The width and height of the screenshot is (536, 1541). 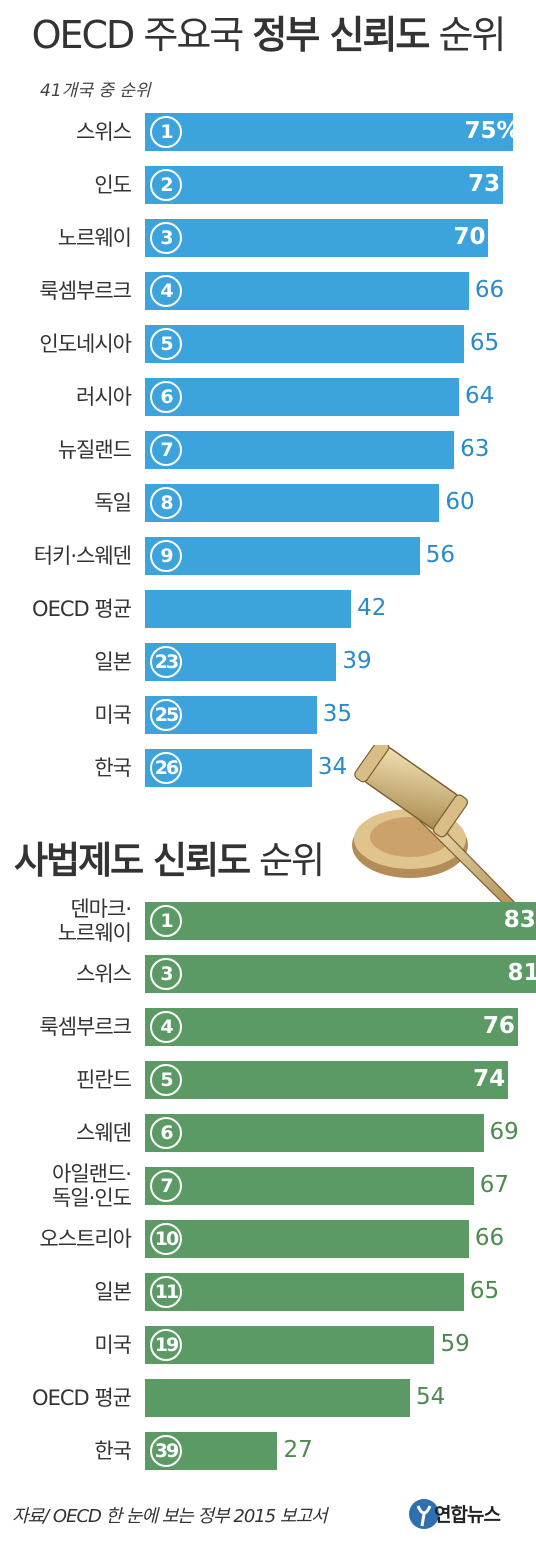 What do you see at coordinates (104, 397) in the screenshot?
I see `category-label: 러시아` at bounding box center [104, 397].